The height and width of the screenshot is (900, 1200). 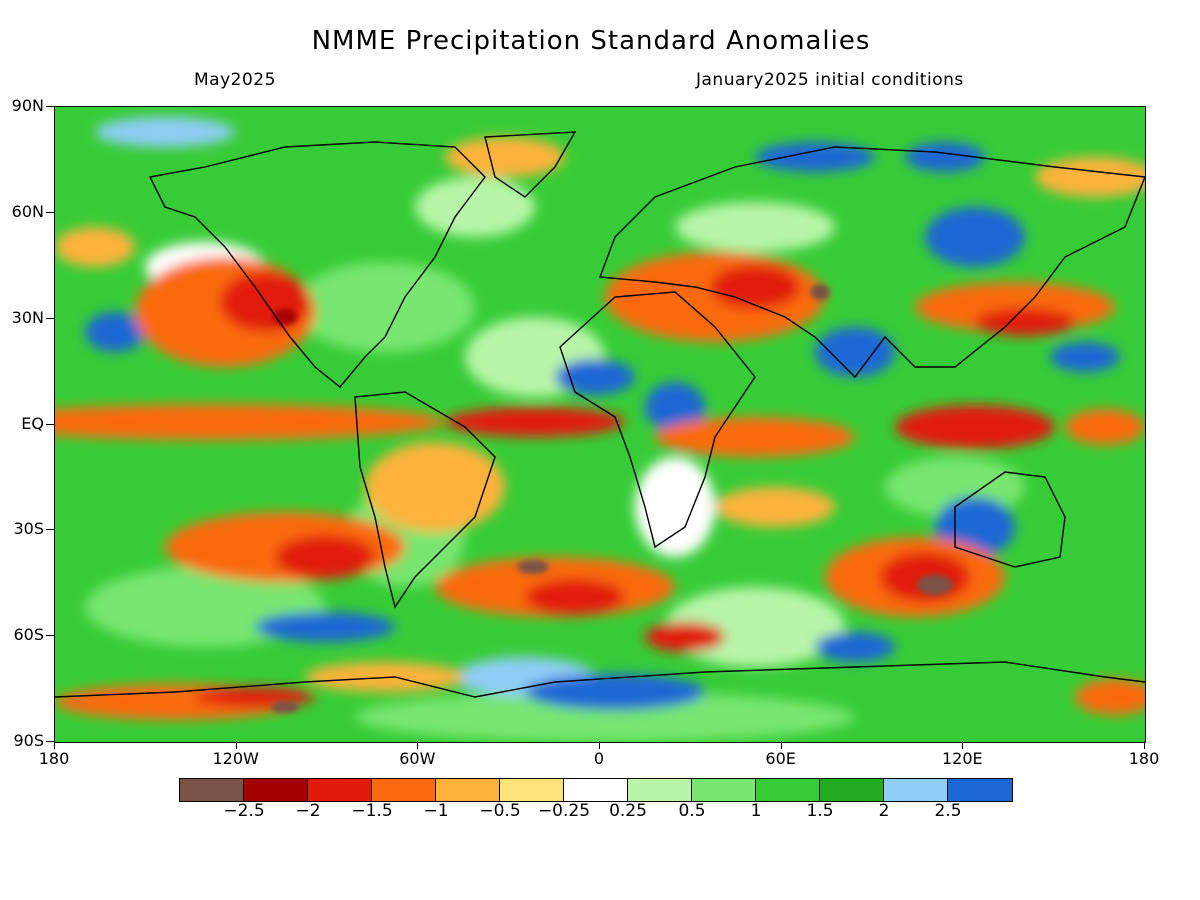 I want to click on forecast-month: May2025, so click(x=235, y=80).